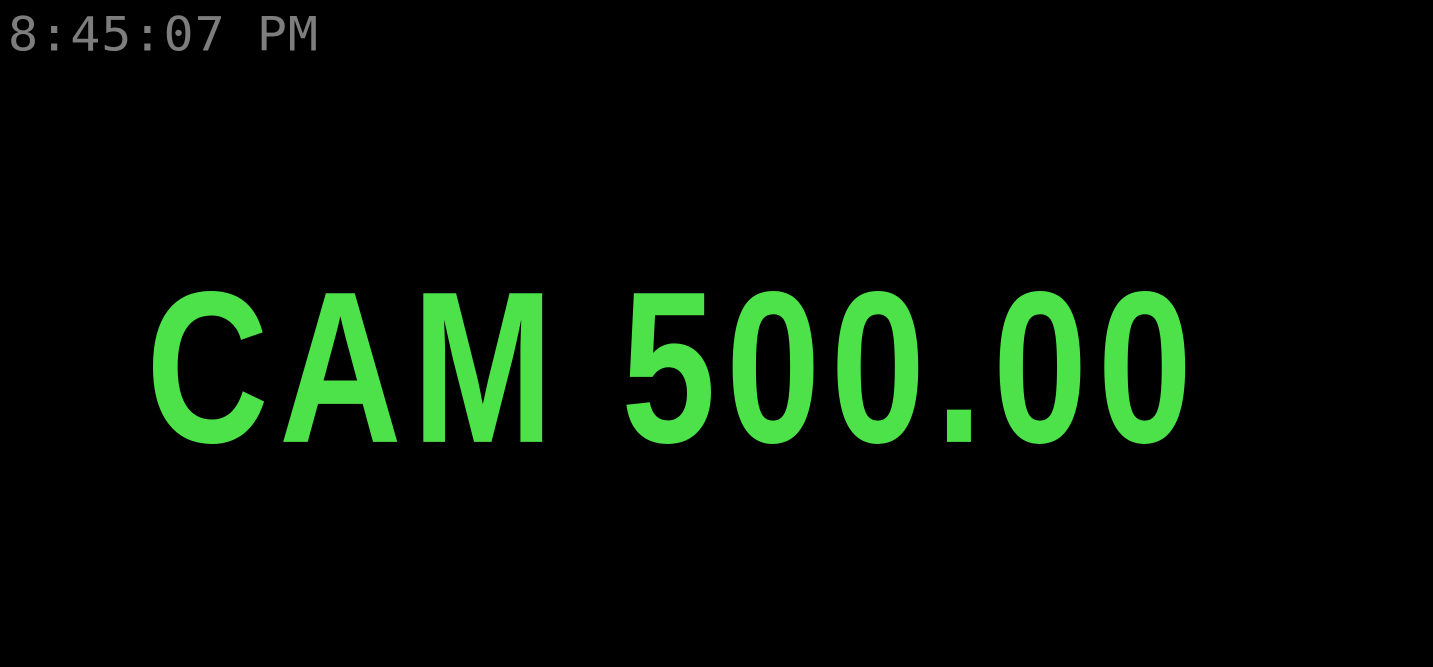 The image size is (1433, 667). What do you see at coordinates (164, 34) in the screenshot?
I see `clock-time: 8:45:07 PM` at bounding box center [164, 34].